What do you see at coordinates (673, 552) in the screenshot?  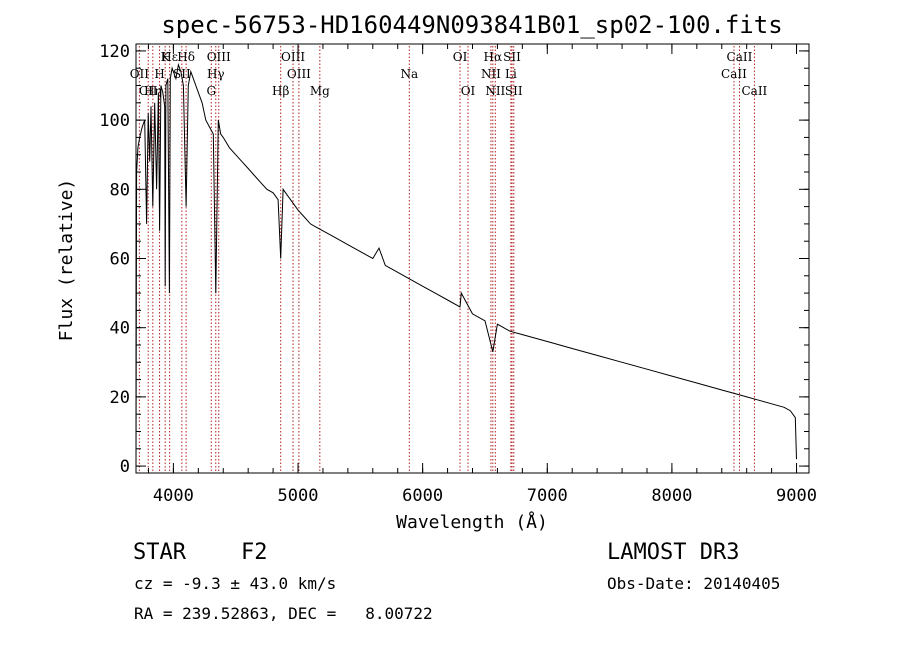 I see `survey-name: LAMOST DR3` at bounding box center [673, 552].